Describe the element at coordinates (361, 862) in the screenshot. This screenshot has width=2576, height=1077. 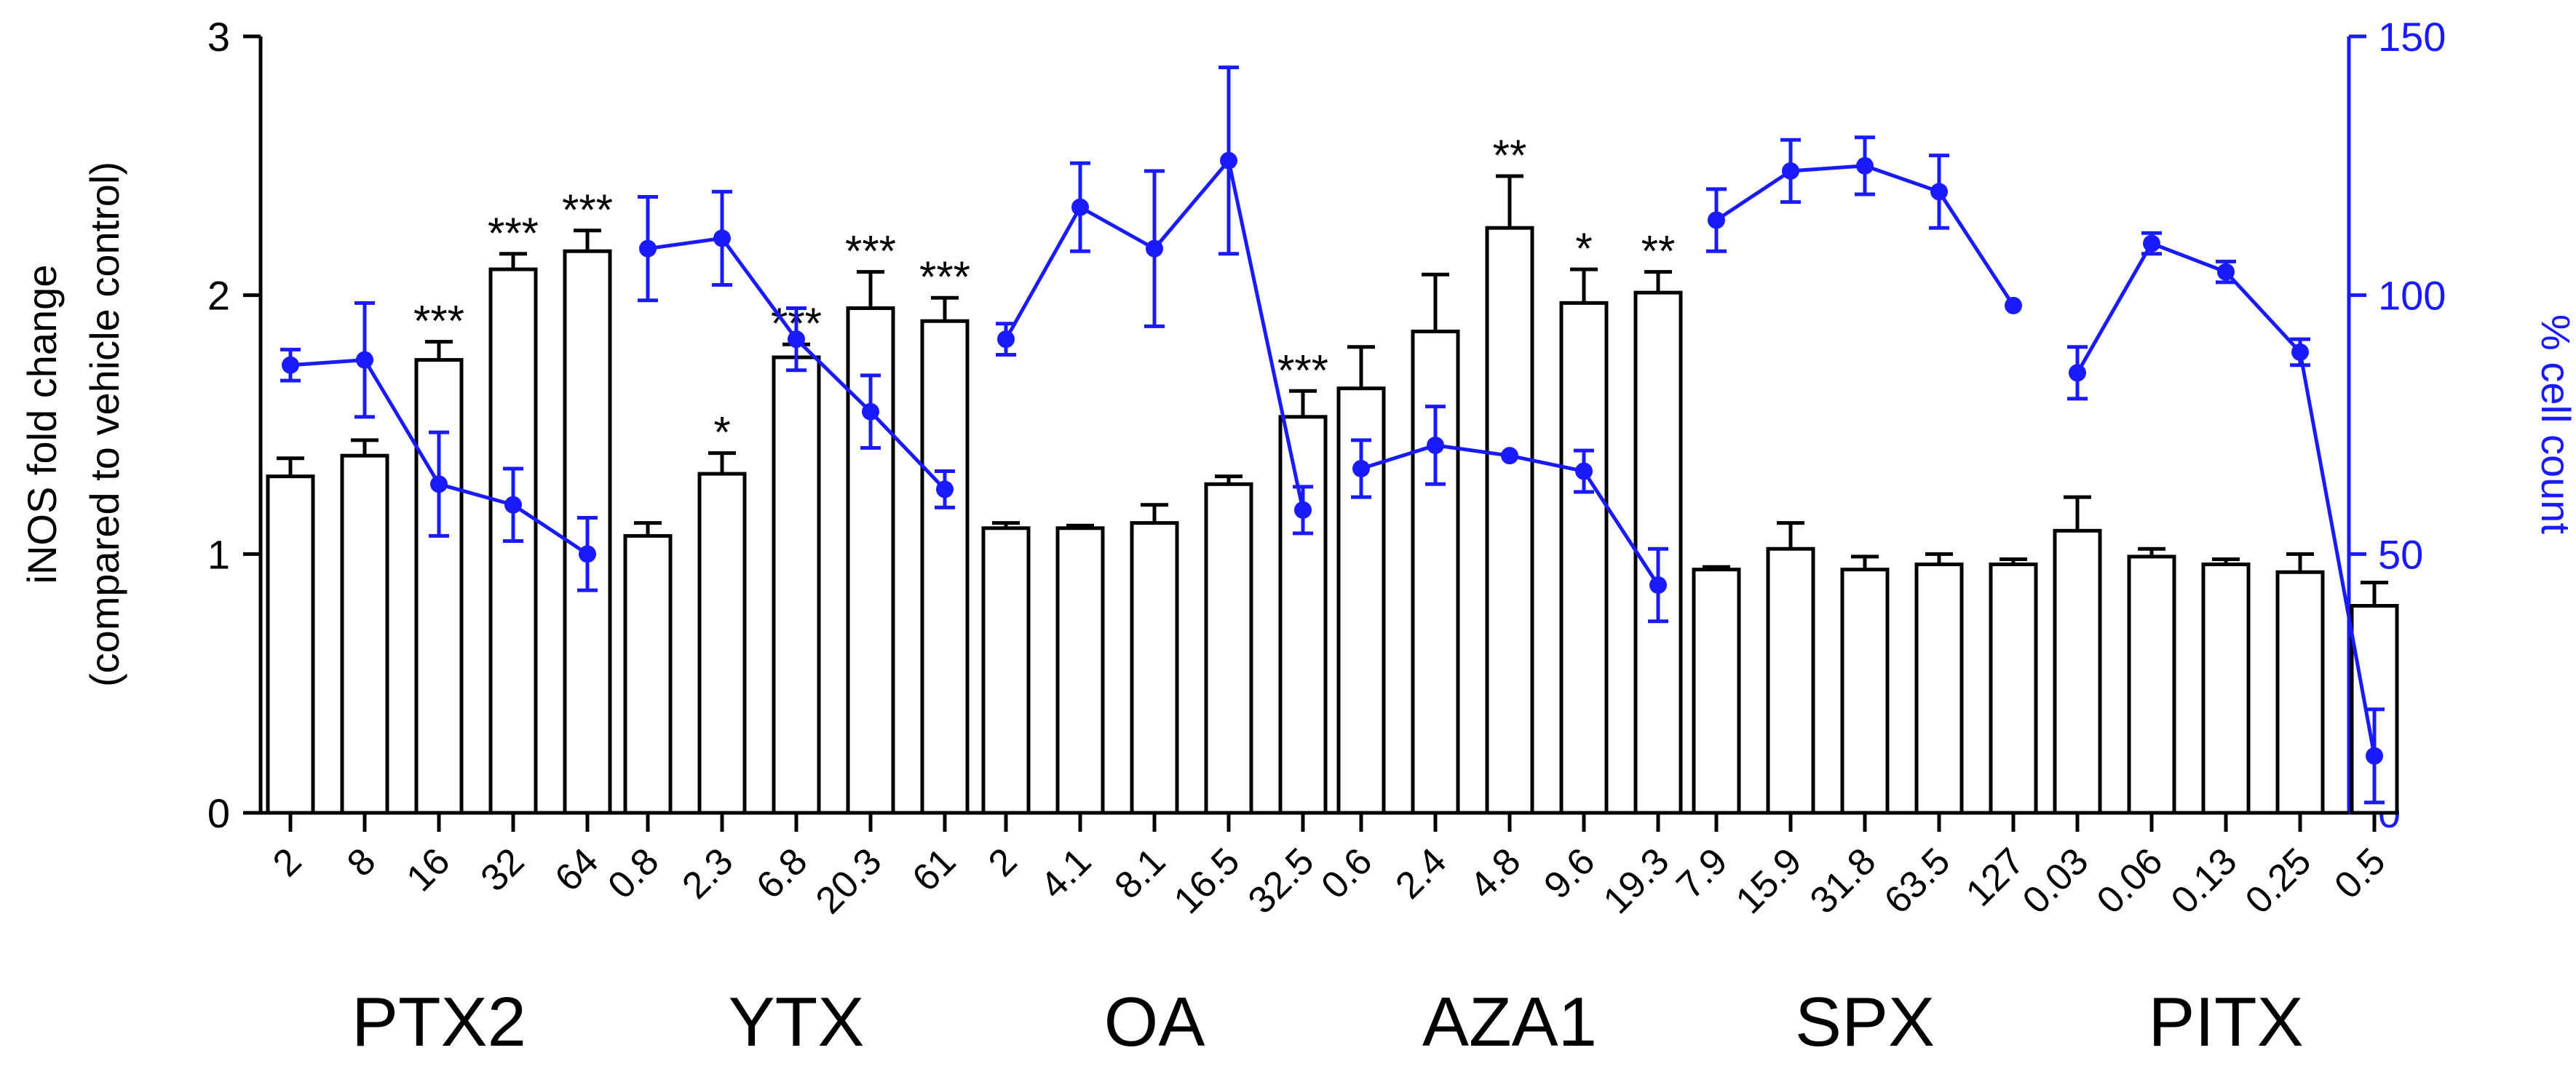
I see `dose-label-PTX2-1: 8` at that location.